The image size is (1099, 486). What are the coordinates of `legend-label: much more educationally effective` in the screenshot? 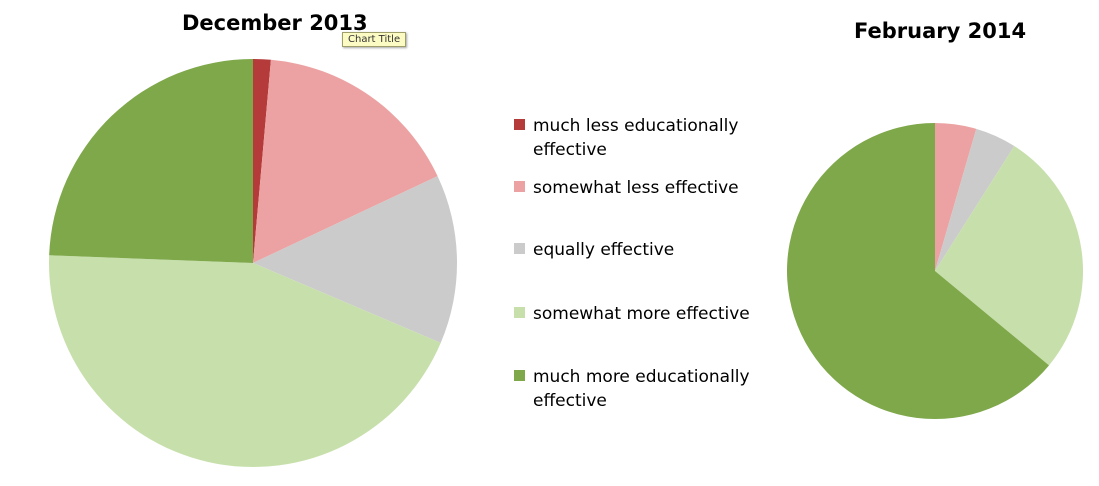 It's located at (641, 389).